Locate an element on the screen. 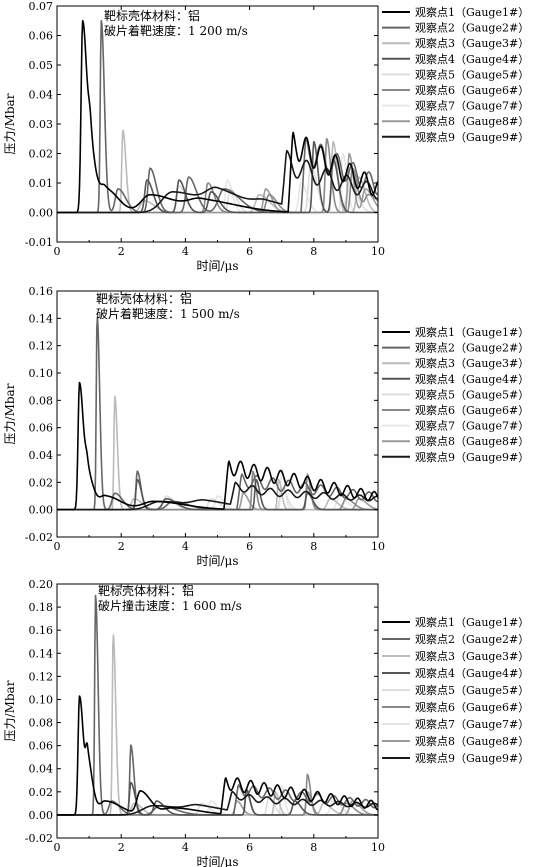  y-tick-label: 0.05 is located at coordinates (41, 65).